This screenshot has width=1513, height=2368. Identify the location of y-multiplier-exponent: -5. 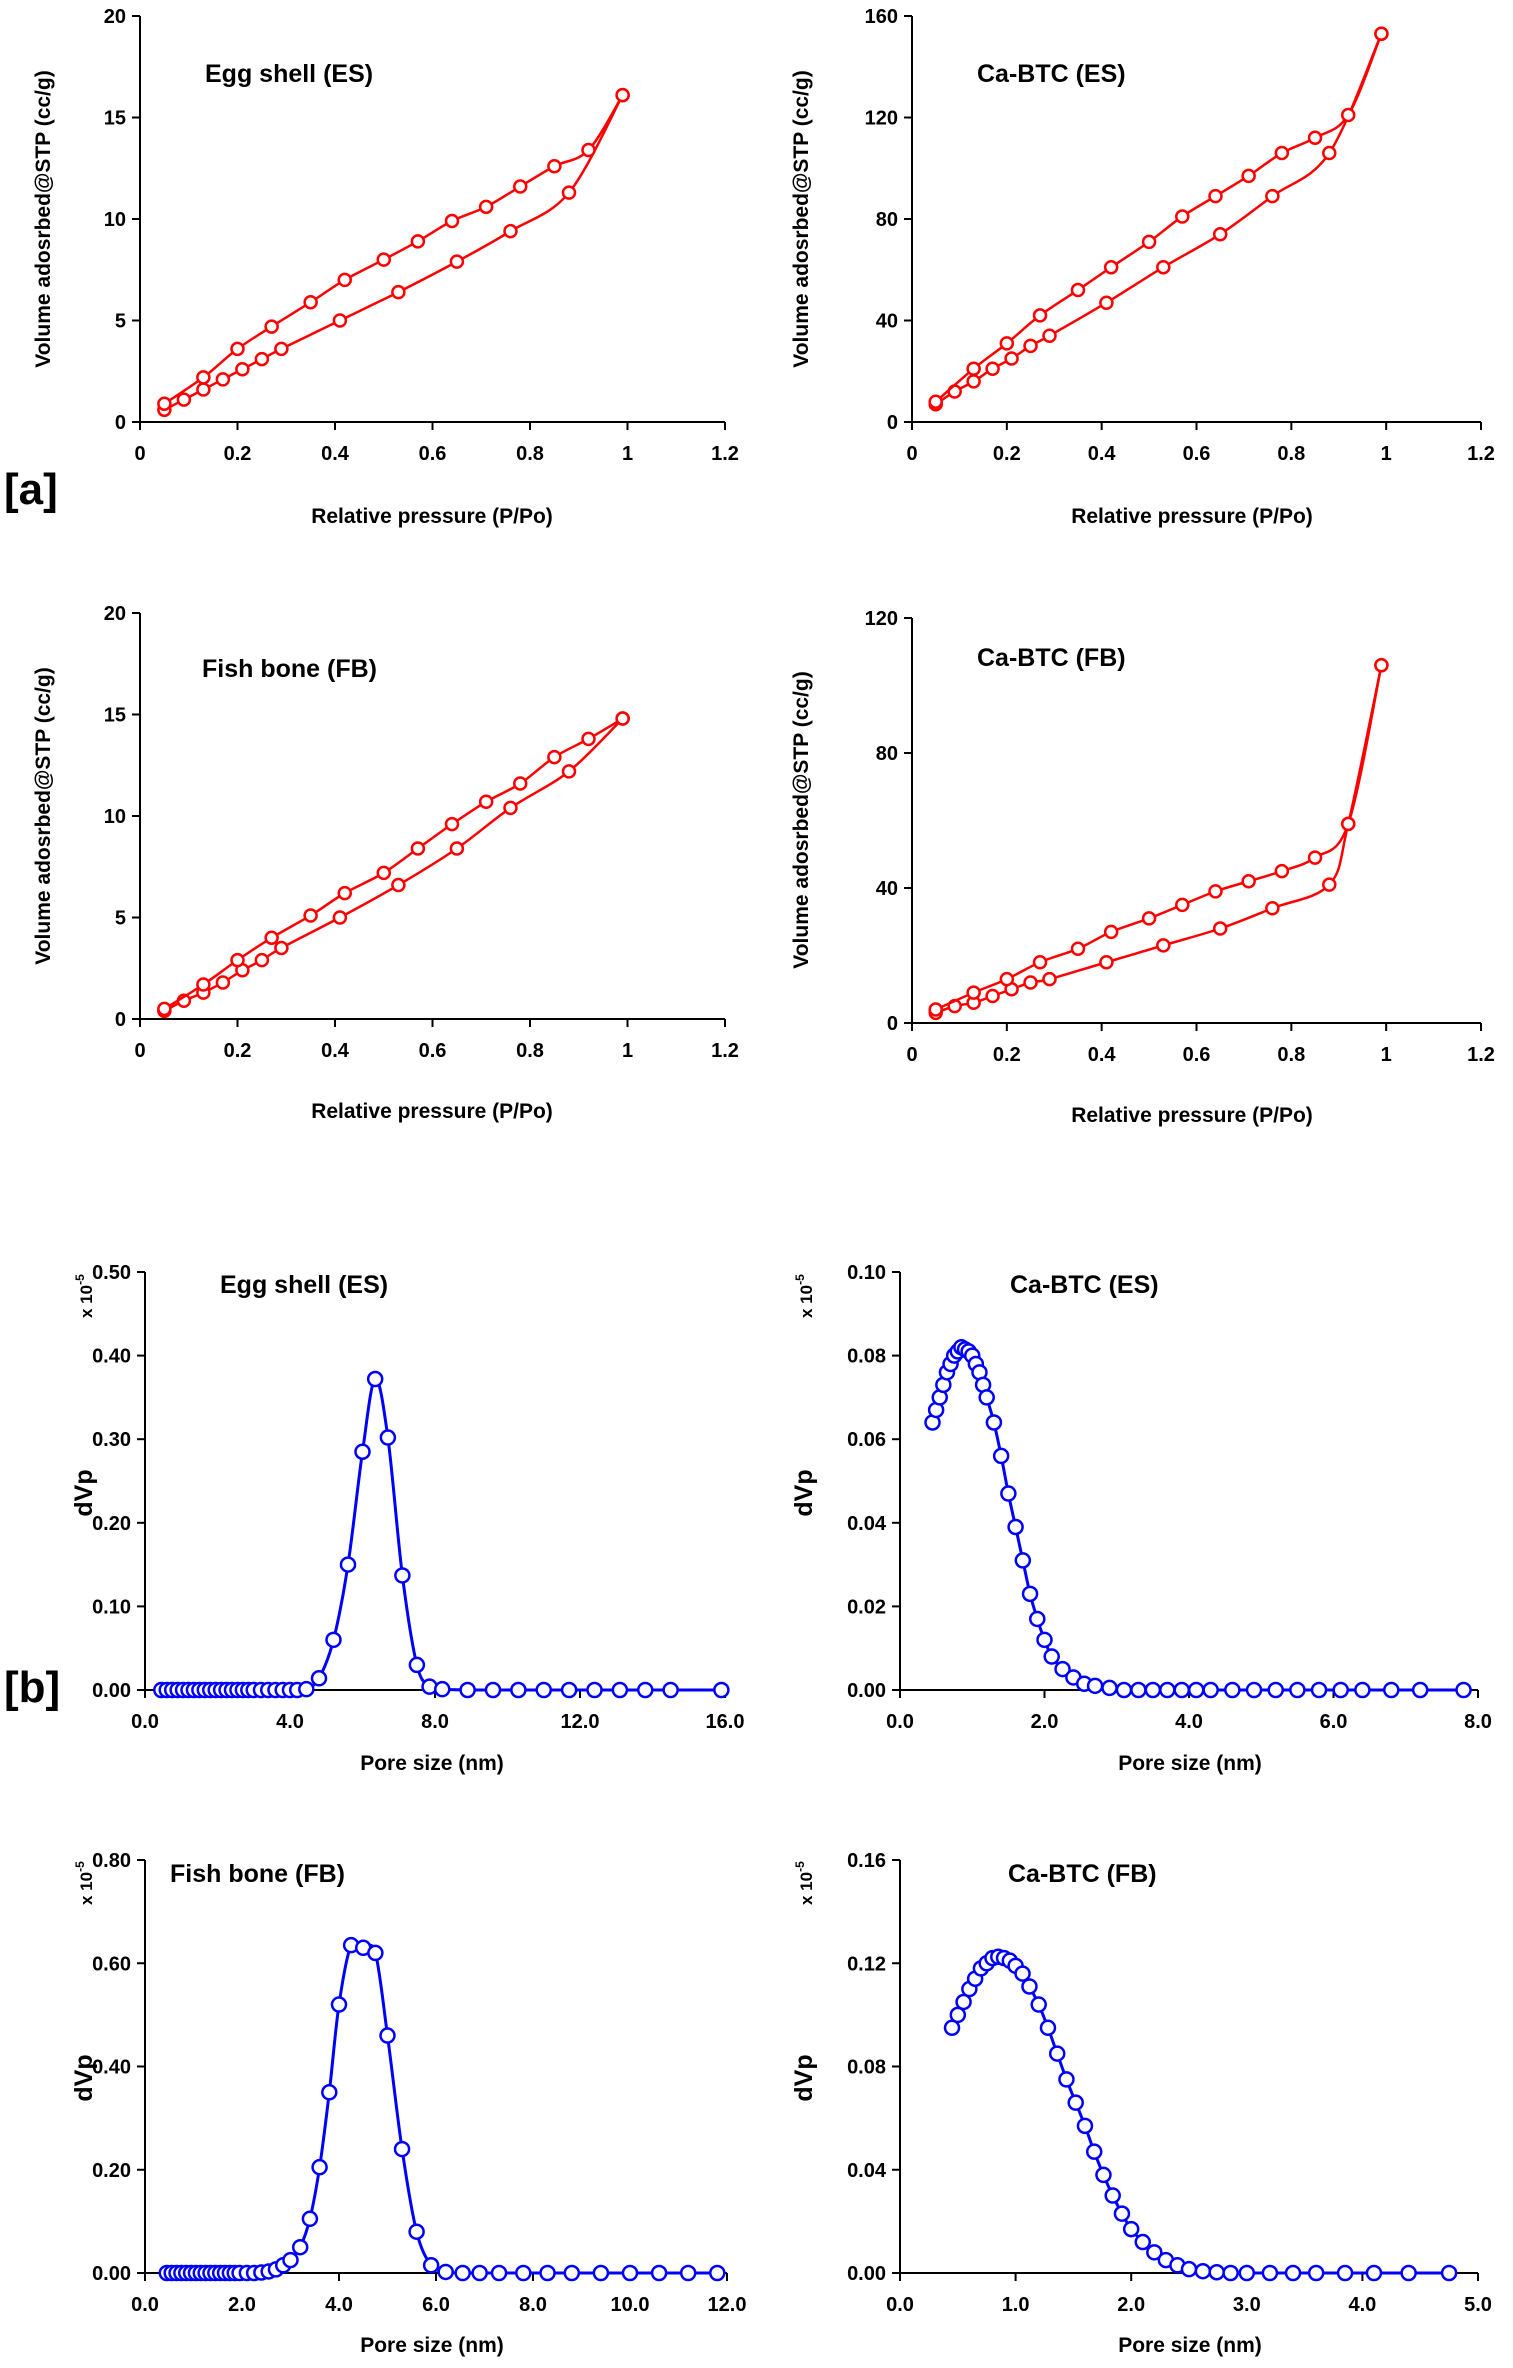
(800, 1279).